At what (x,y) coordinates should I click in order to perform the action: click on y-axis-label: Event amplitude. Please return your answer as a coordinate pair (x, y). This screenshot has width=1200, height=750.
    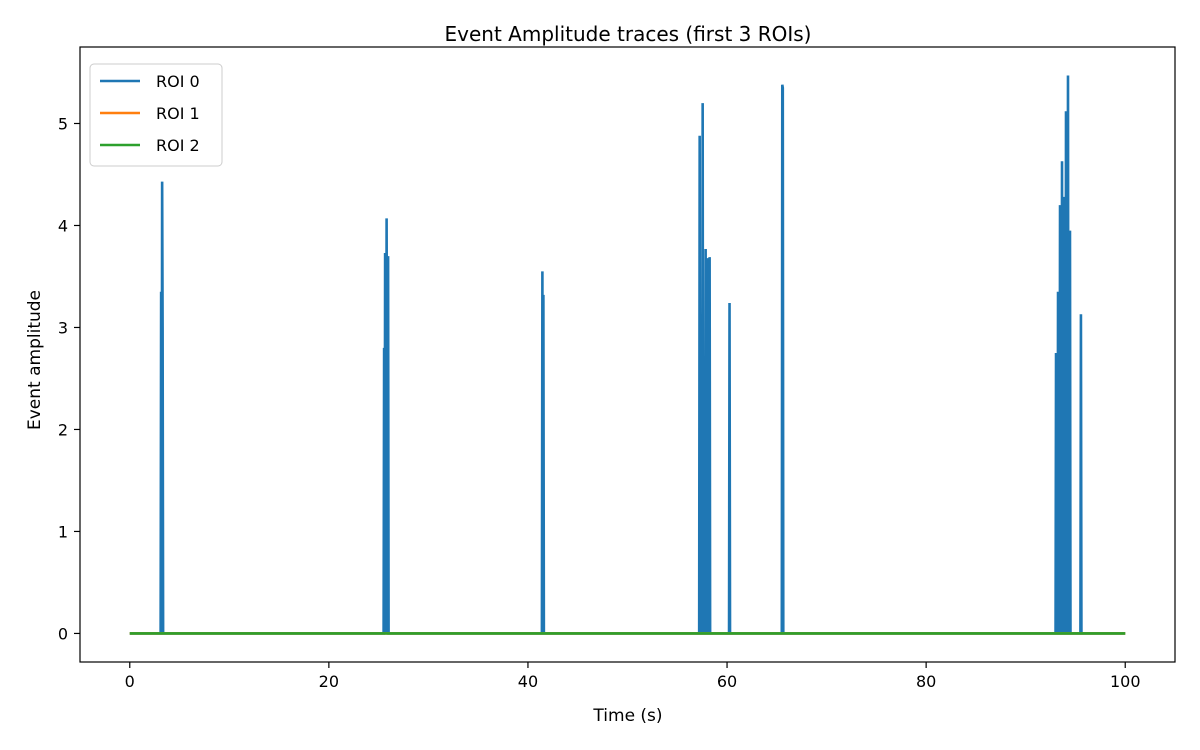
    Looking at the image, I should click on (35, 360).